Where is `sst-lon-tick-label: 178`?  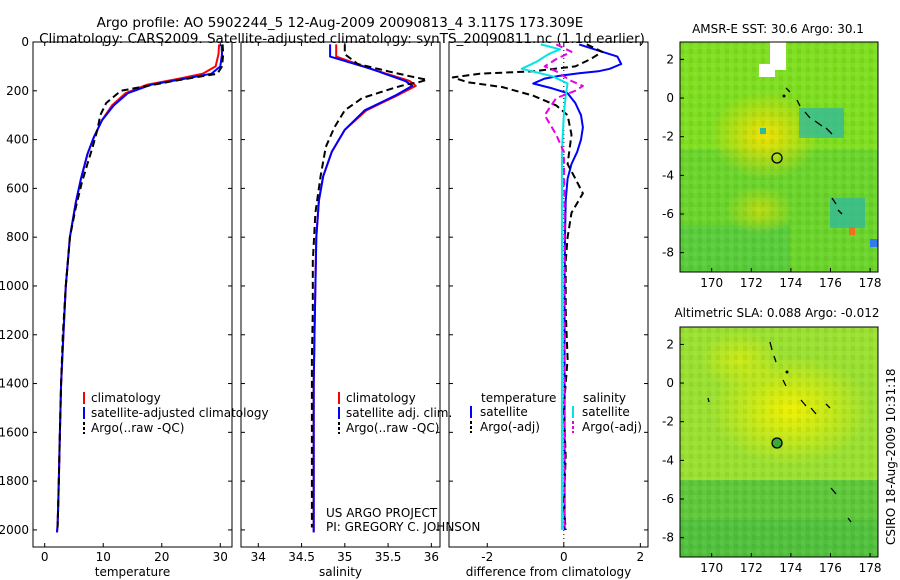 sst-lon-tick-label: 178 is located at coordinates (870, 283).